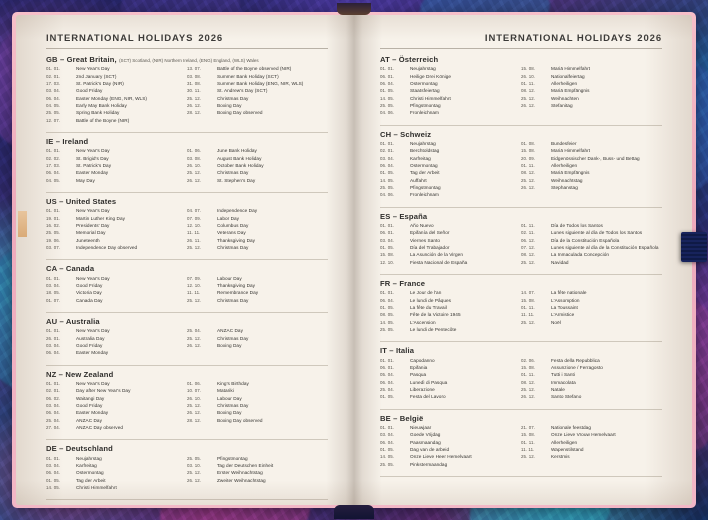 This screenshot has height=520, width=708. Describe the element at coordinates (450, 435) in the screenshot. I see `holiday-row: 03. 04. Goede Vrijdag` at that location.